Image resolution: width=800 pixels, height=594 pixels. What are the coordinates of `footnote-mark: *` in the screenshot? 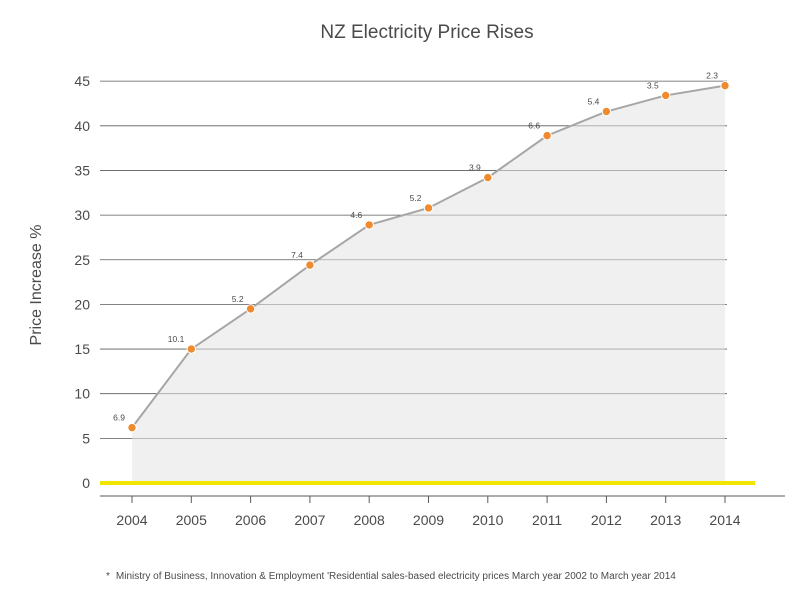 It's located at (108, 576).